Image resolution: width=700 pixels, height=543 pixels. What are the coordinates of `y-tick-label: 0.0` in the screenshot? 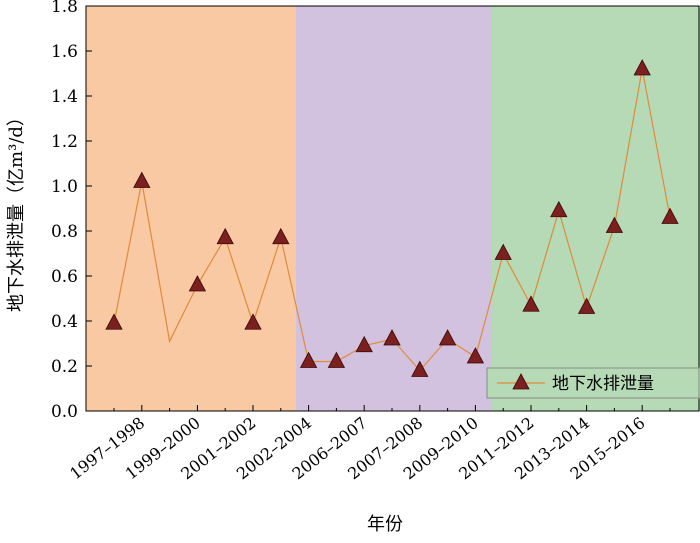 It's located at (64, 412).